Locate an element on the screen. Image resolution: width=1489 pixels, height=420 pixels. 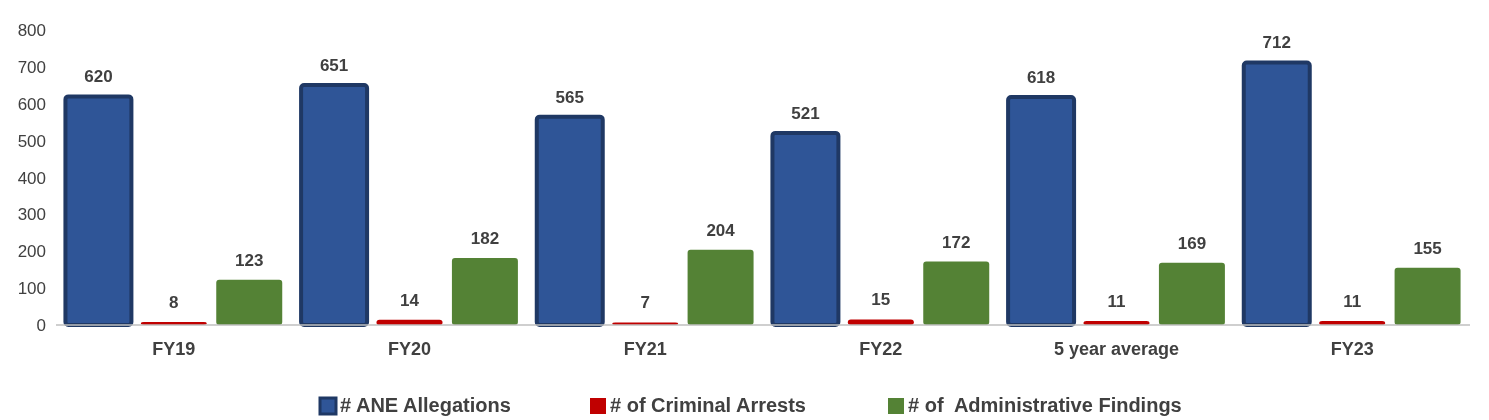
data-label: 123 is located at coordinates (249, 260).